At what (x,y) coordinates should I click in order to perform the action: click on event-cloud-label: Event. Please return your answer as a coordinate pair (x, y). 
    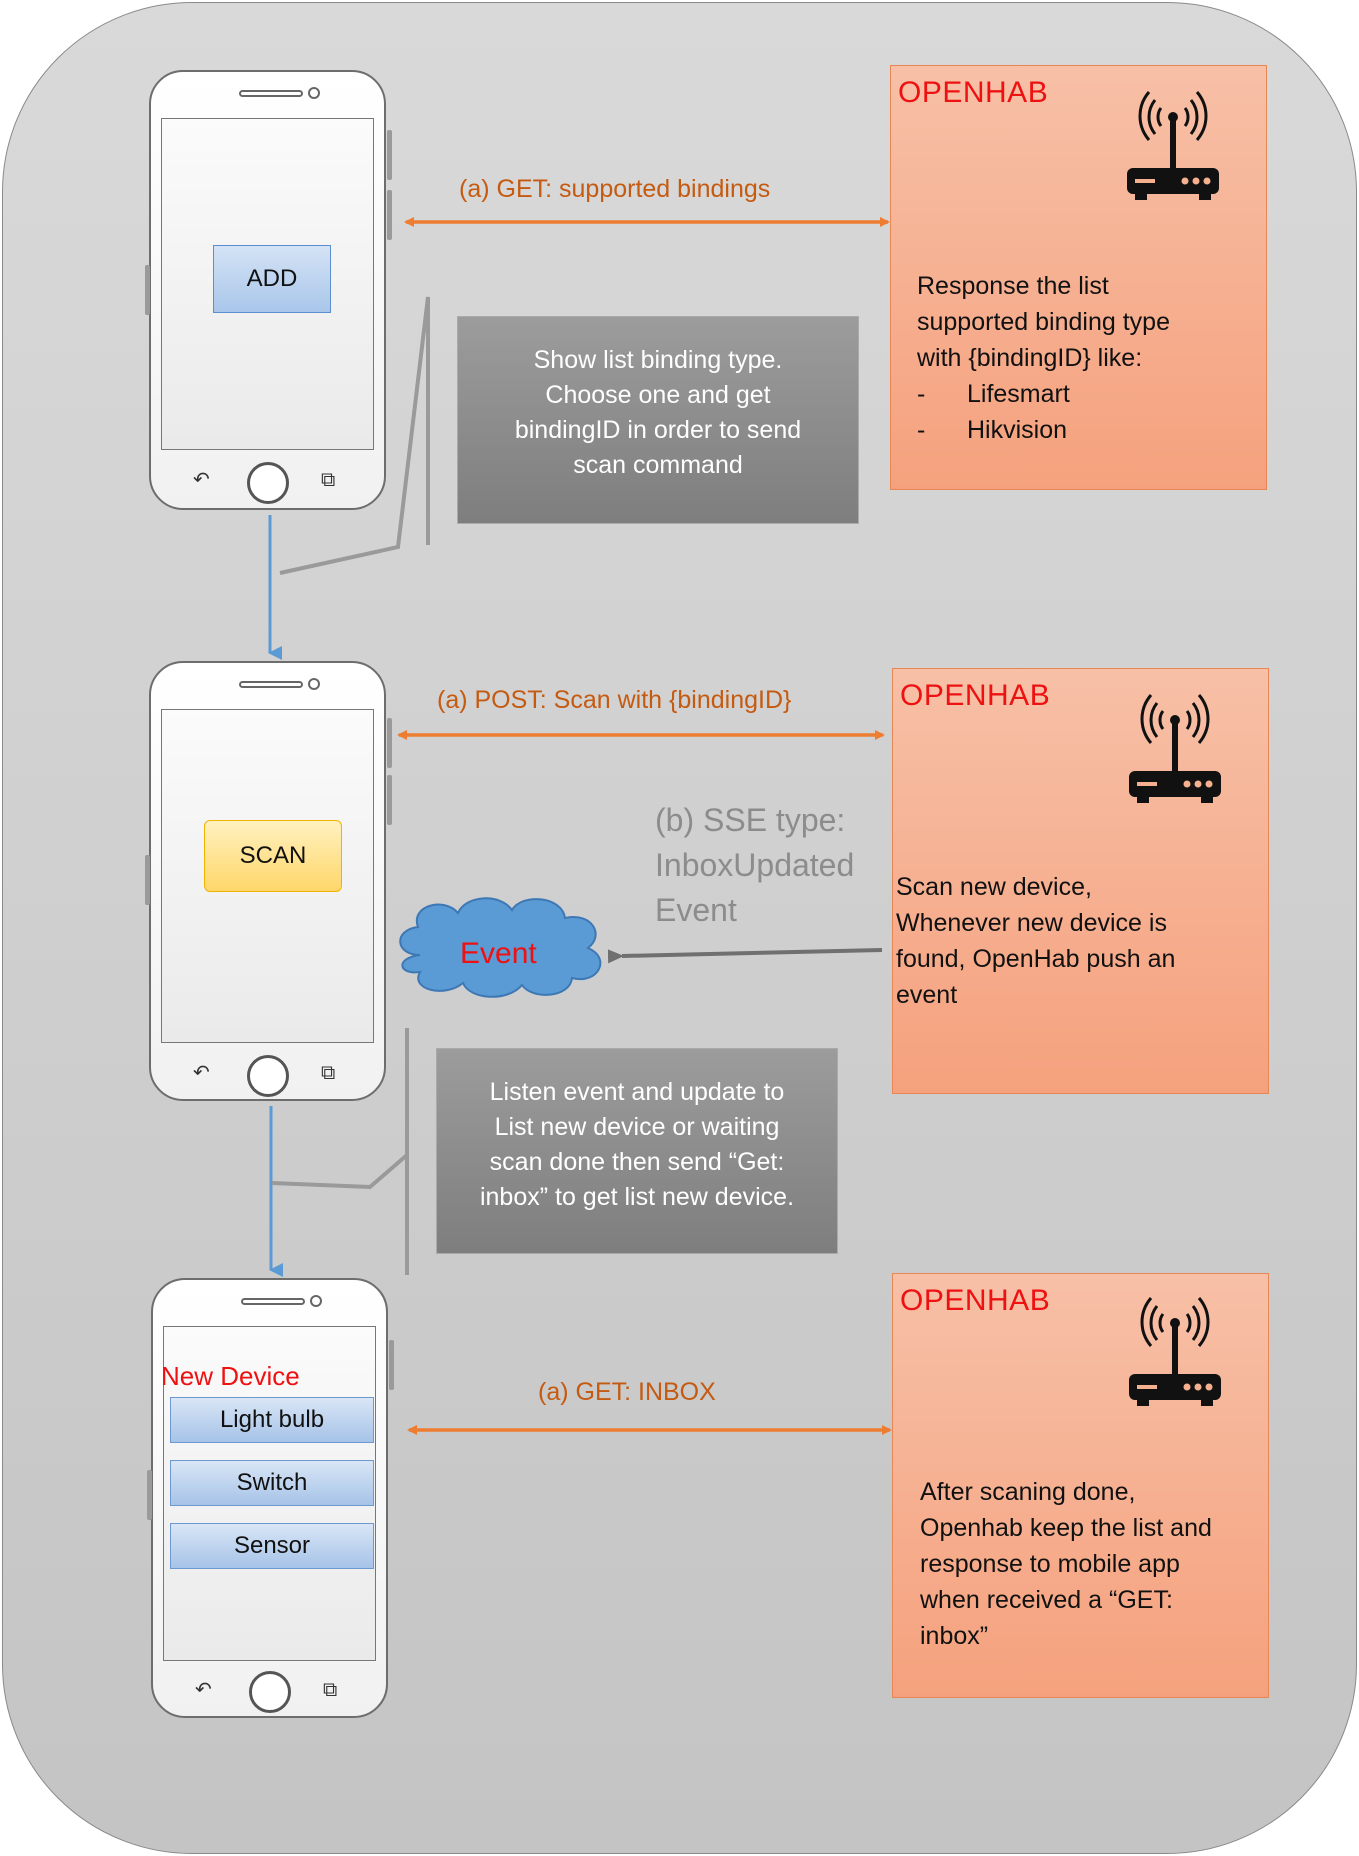
    Looking at the image, I should click on (498, 953).